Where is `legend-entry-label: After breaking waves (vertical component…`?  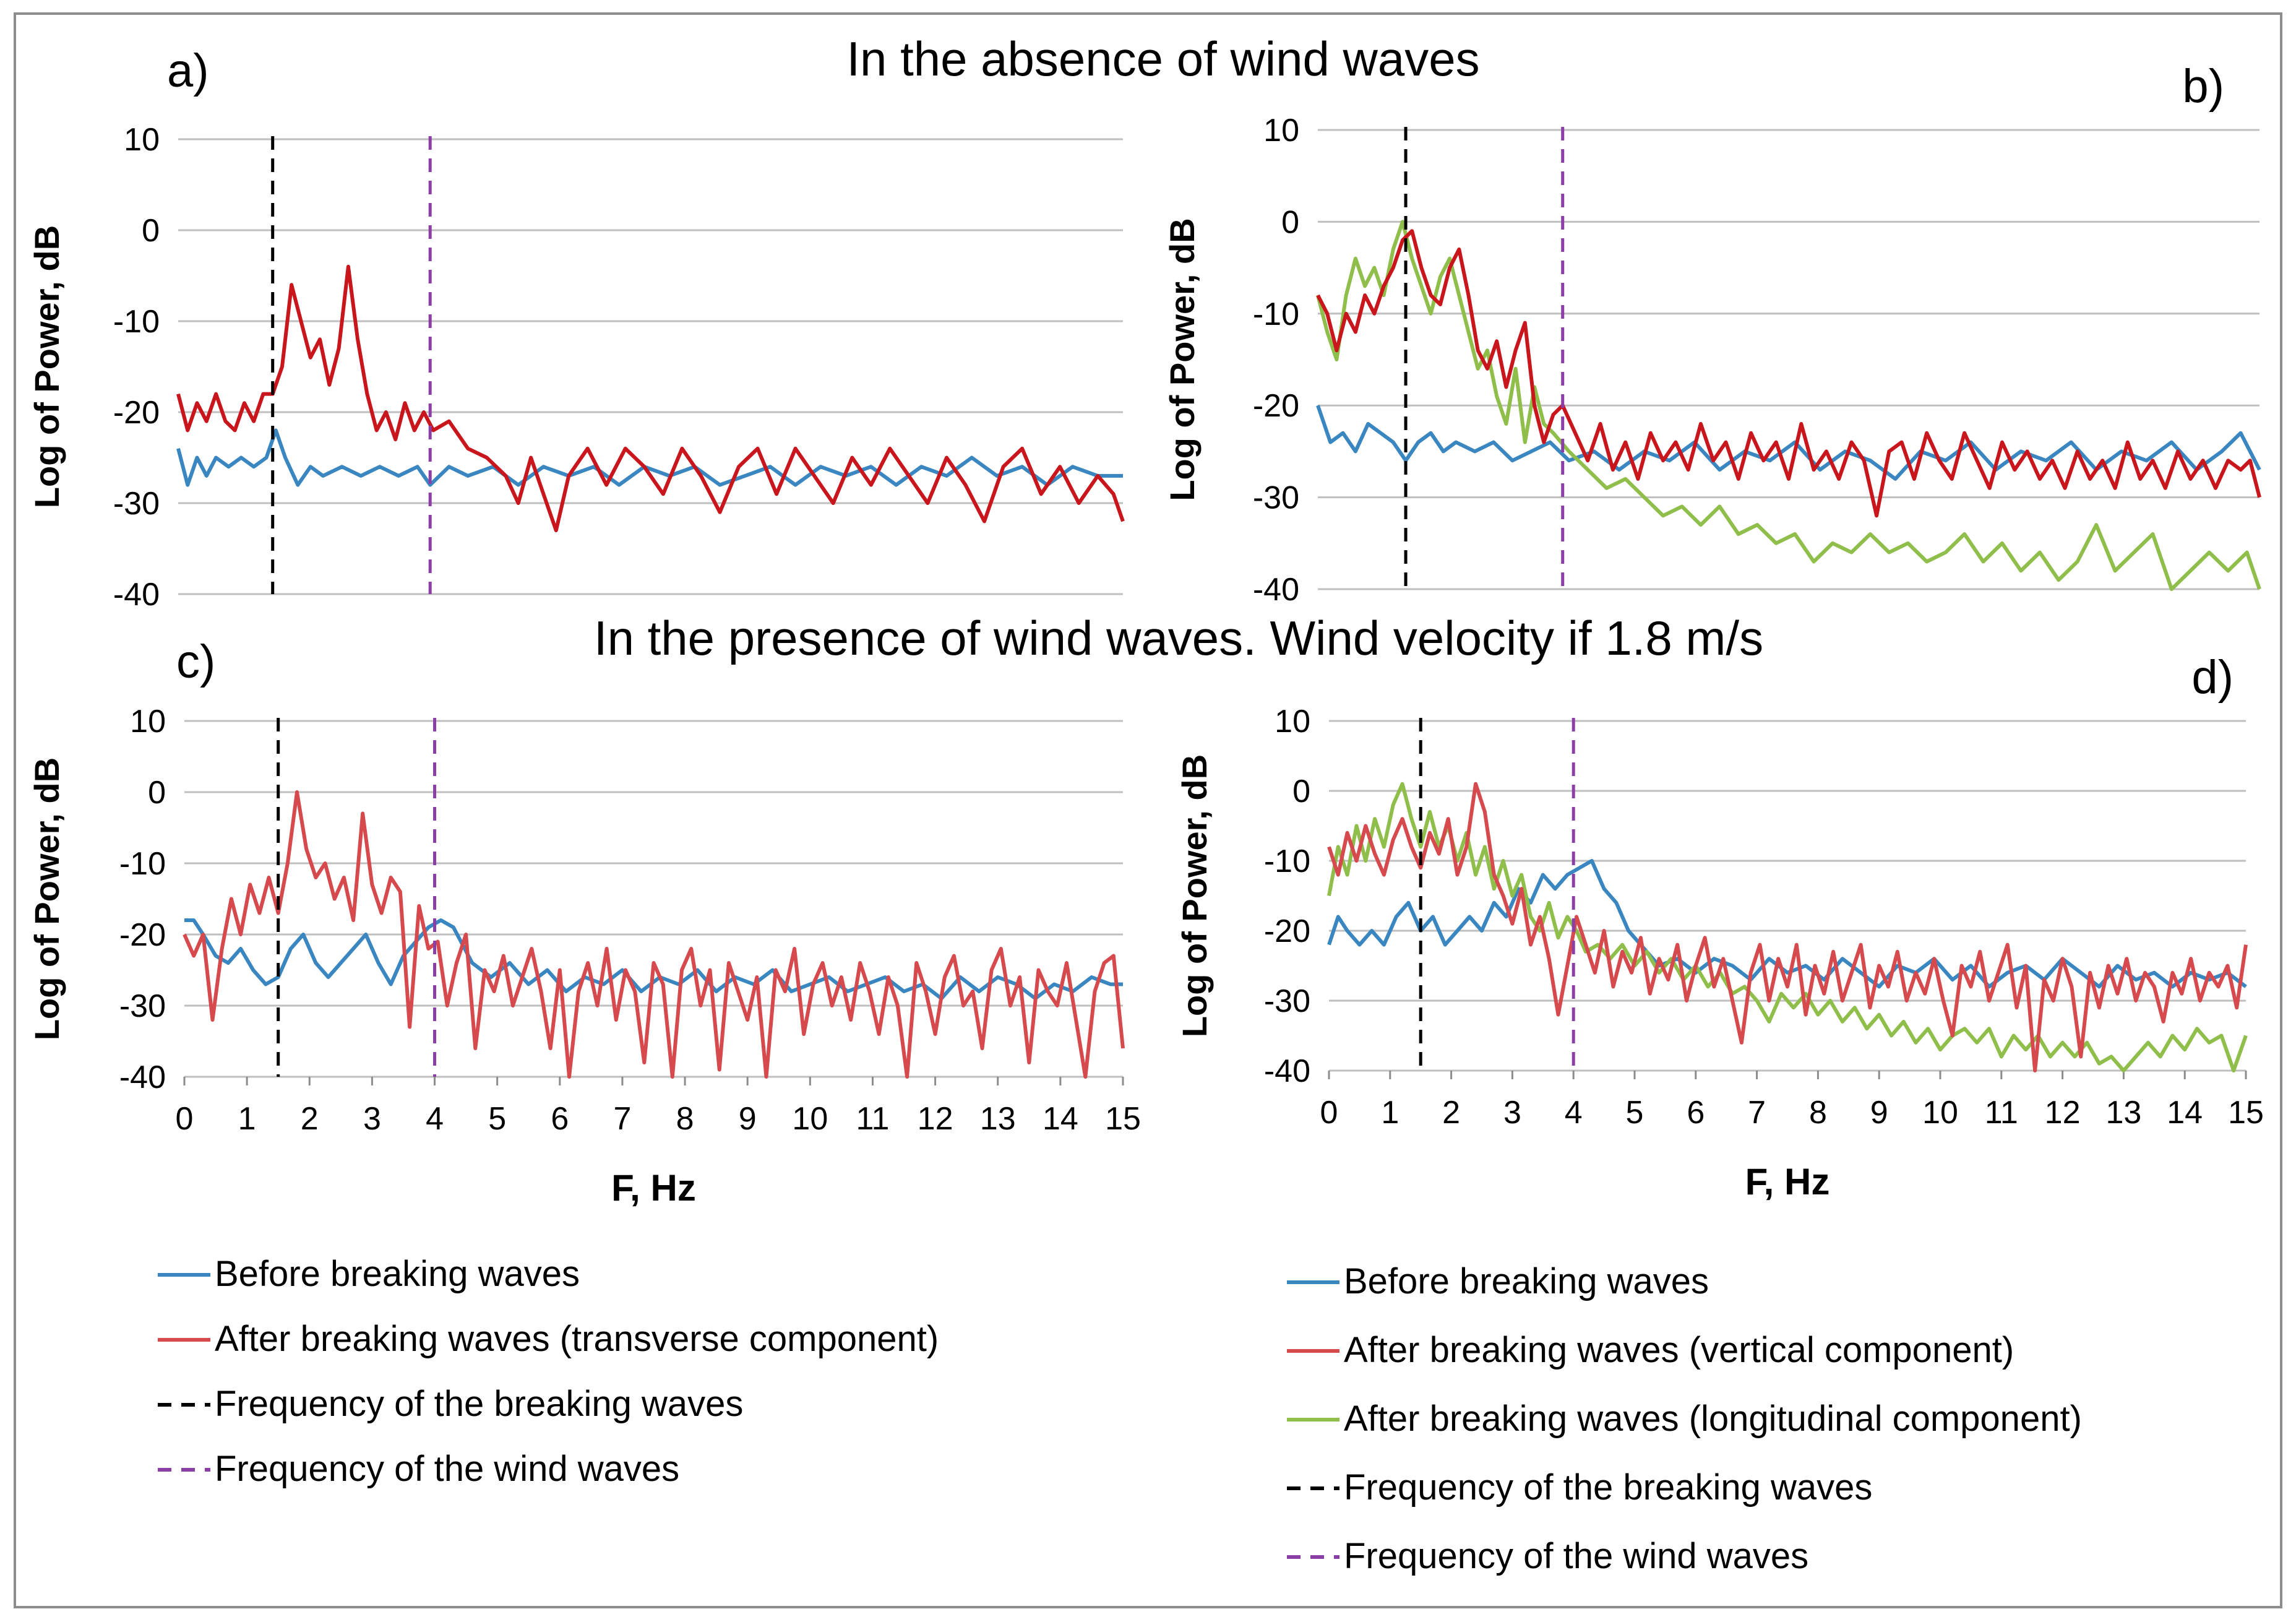
legend-entry-label: After breaking waves (vertical component… is located at coordinates (1679, 1350).